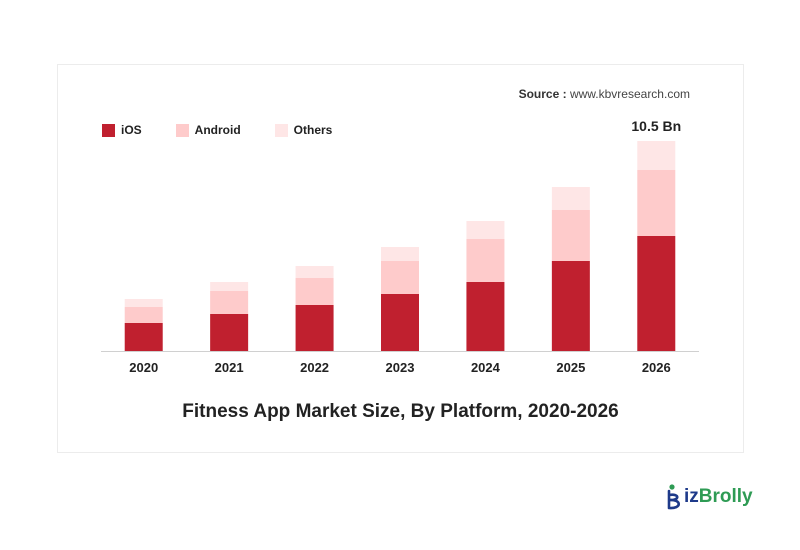 Image resolution: width=800 pixels, height=550 pixels. I want to click on bar-android-2022, so click(314, 291).